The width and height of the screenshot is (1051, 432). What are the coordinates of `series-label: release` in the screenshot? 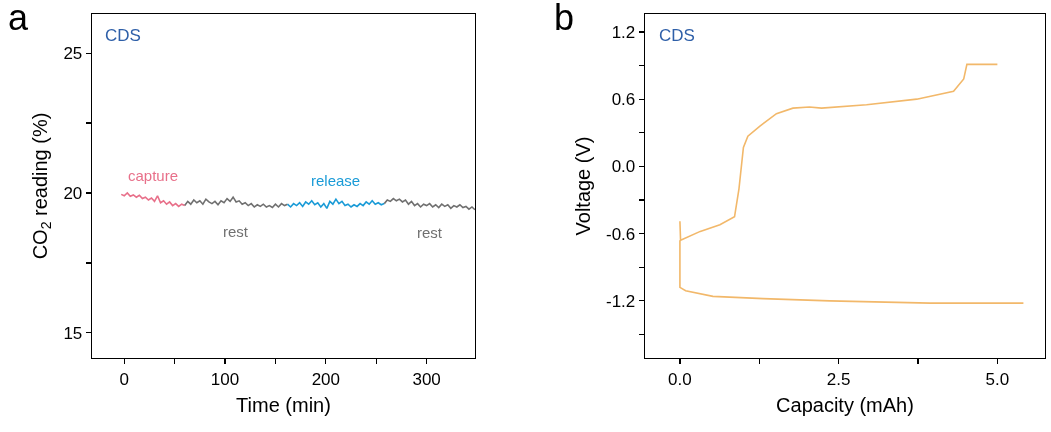 It's located at (336, 180).